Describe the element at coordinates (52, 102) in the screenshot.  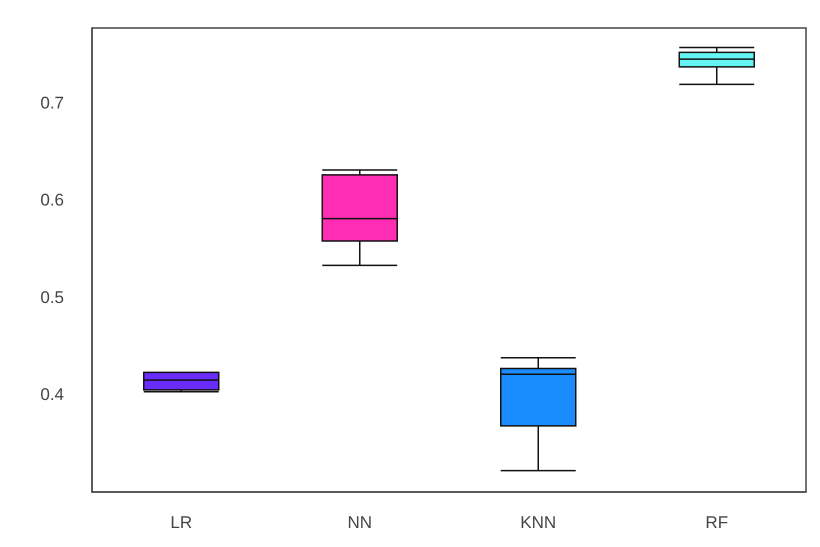
I see `y-tick-label: 0.7` at that location.